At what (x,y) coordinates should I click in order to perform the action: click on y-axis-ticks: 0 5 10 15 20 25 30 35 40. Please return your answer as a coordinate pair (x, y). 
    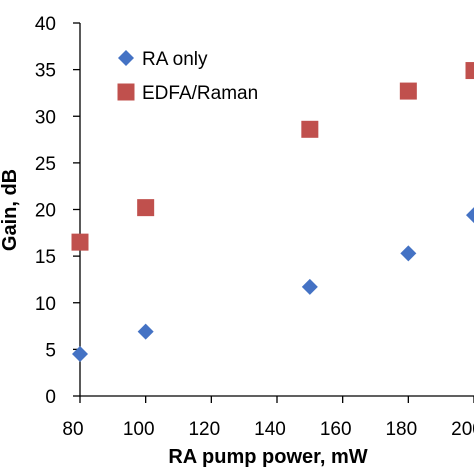
    Looking at the image, I should click on (57, 211).